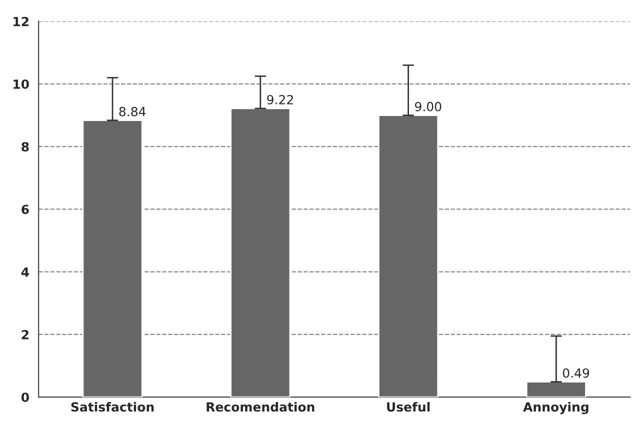 The width and height of the screenshot is (643, 427). What do you see at coordinates (25, 272) in the screenshot?
I see `y-tick-label: 4` at bounding box center [25, 272].